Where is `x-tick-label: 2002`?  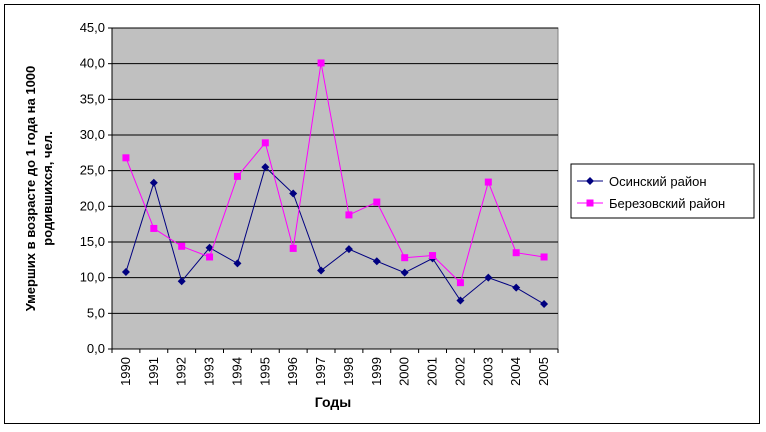 x-tick-label: 2002 is located at coordinates (459, 371).